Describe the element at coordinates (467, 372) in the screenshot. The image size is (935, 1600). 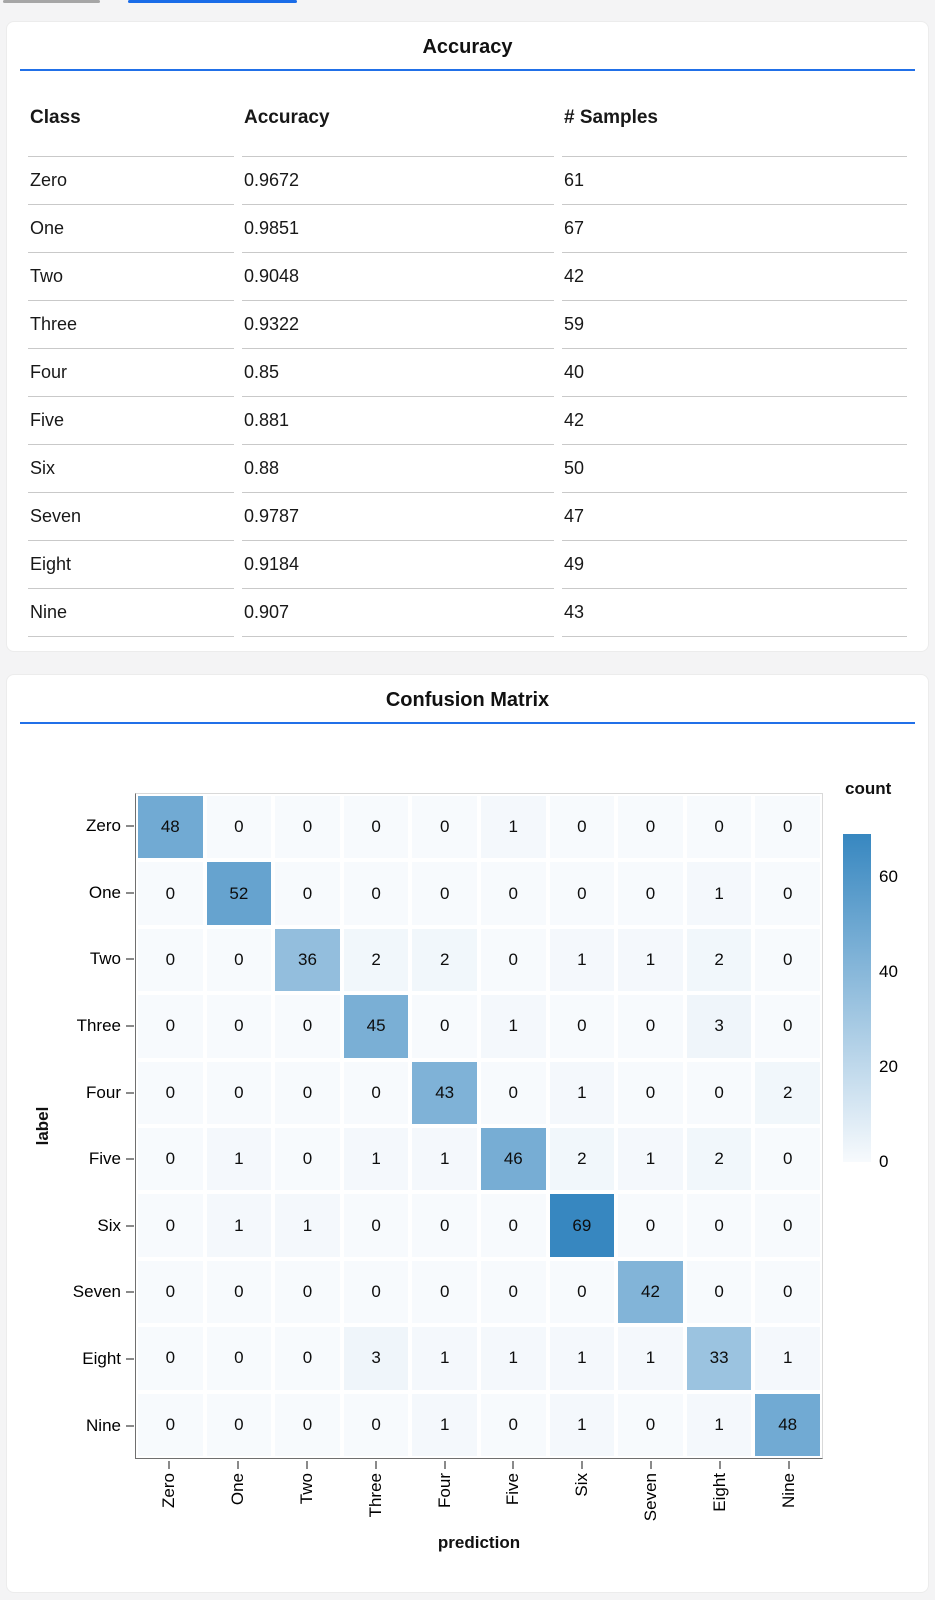
I see `table-row: Four 0.85 40` at that location.